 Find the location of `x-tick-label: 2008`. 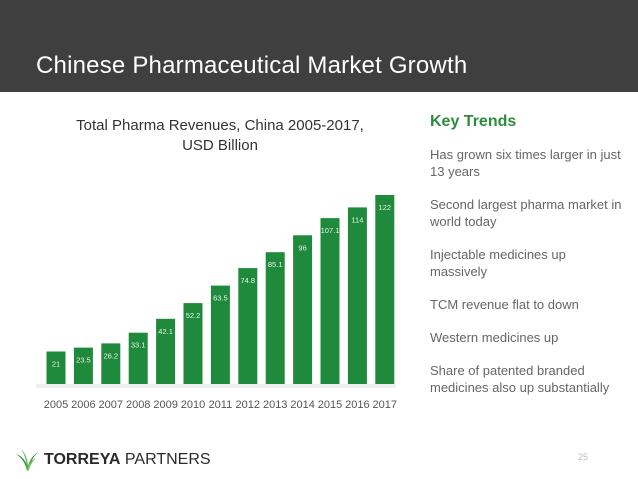

x-tick-label: 2008 is located at coordinates (138, 405).